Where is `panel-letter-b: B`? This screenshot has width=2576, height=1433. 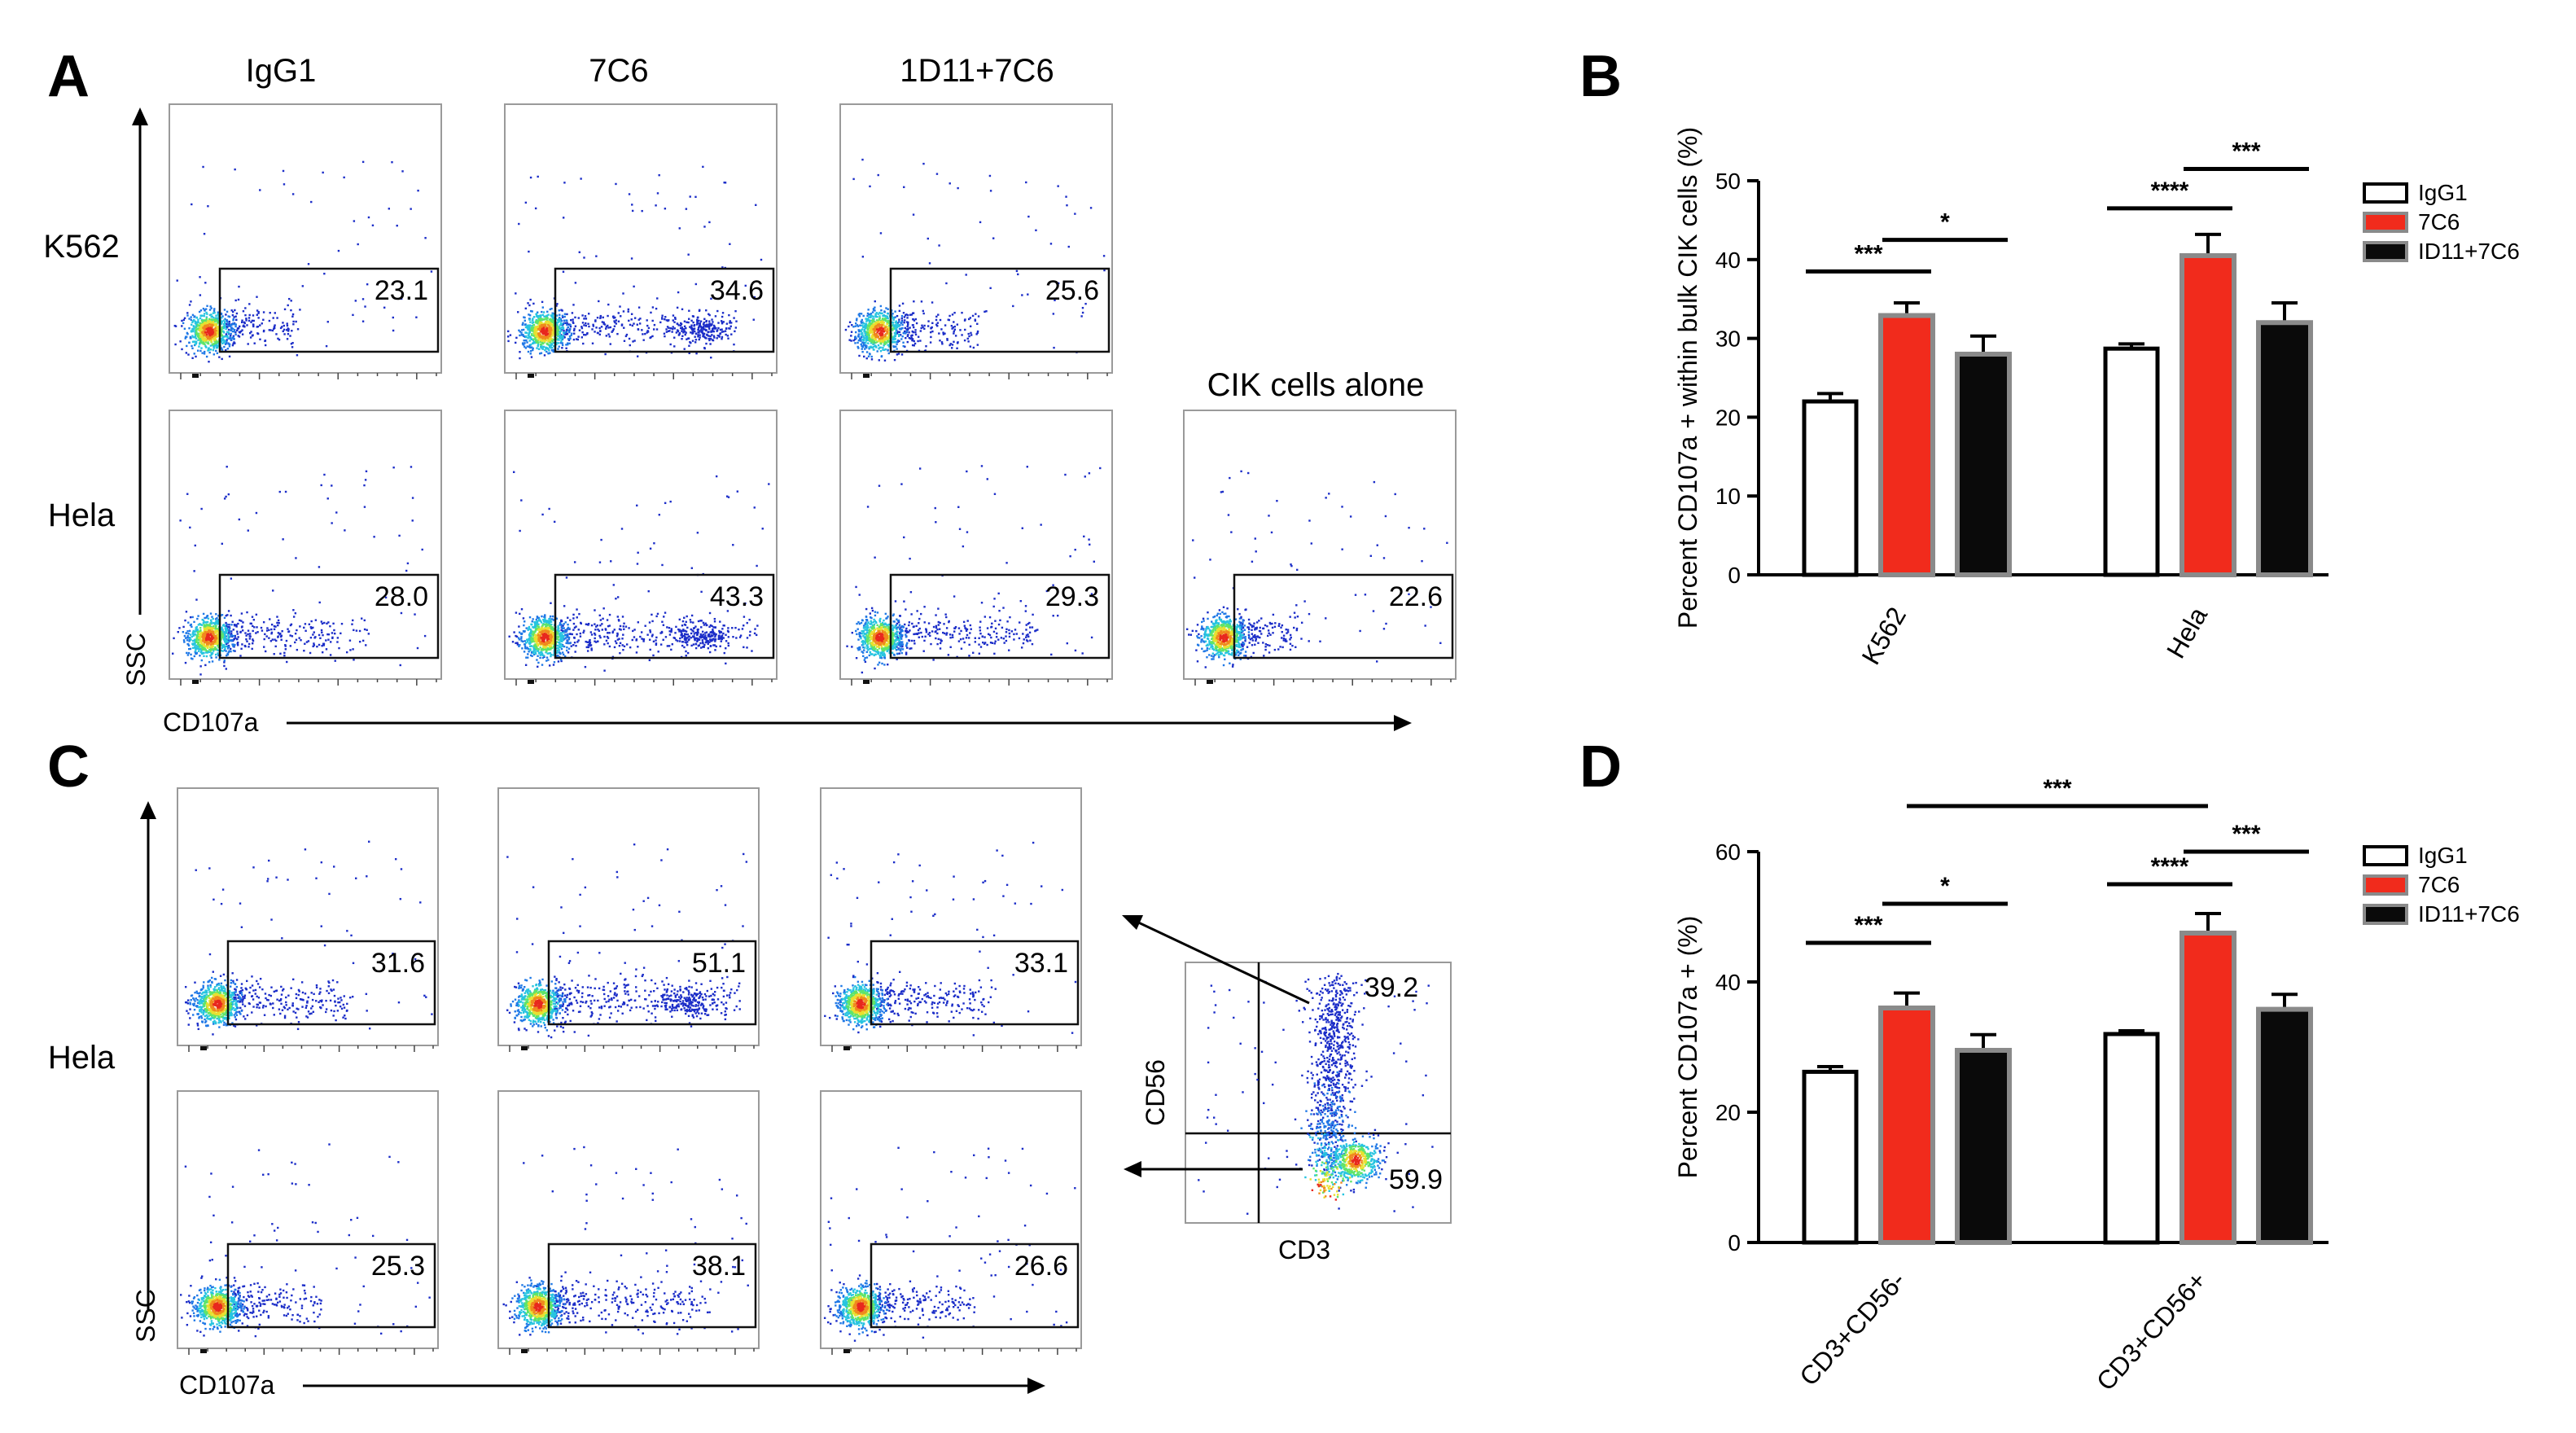 panel-letter-b: B is located at coordinates (1600, 77).